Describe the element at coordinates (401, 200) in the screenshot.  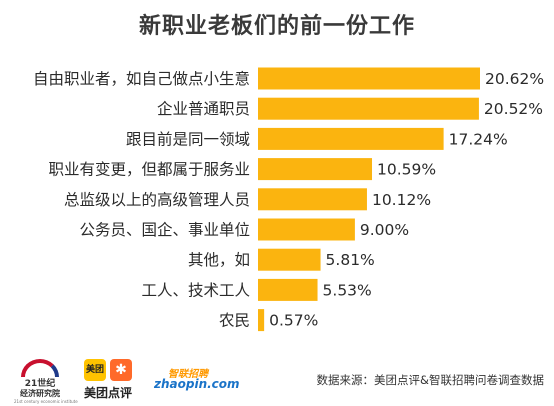
I see `value-label: 10.12%` at that location.